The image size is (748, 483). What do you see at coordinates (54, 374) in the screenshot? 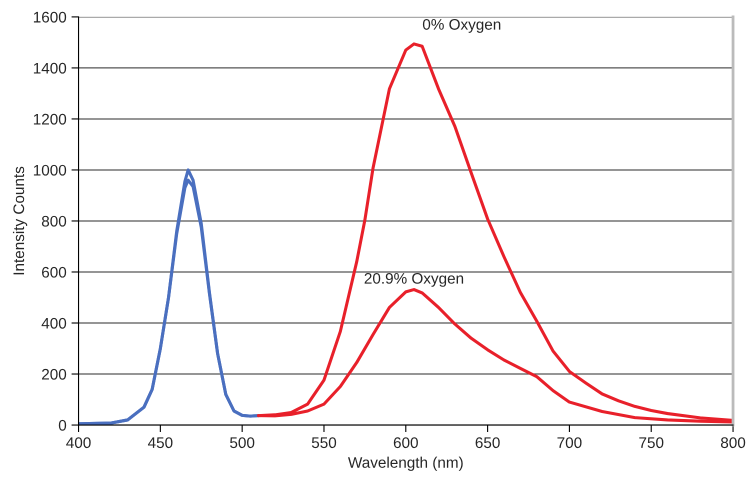
I see `y-tick-label: 200` at bounding box center [54, 374].